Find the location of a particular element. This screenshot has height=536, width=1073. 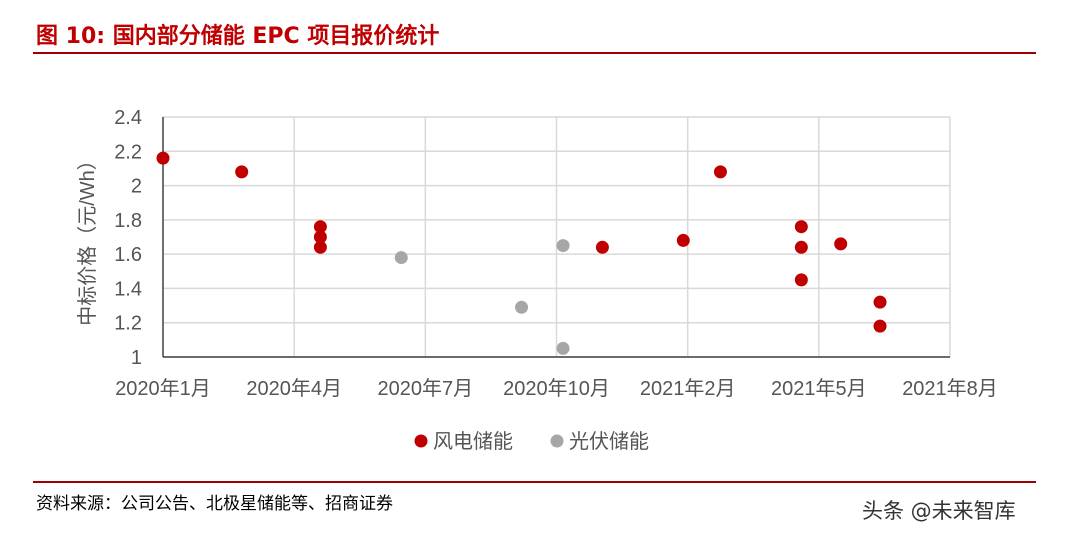

x-tick-label: 2020年4月 is located at coordinates (294, 388).